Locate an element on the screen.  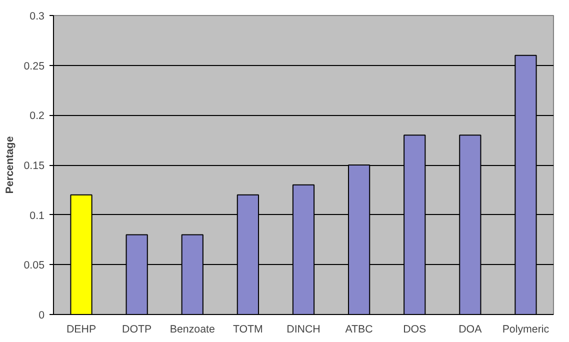
y-tick-label: 0.25 is located at coordinates (34, 66).